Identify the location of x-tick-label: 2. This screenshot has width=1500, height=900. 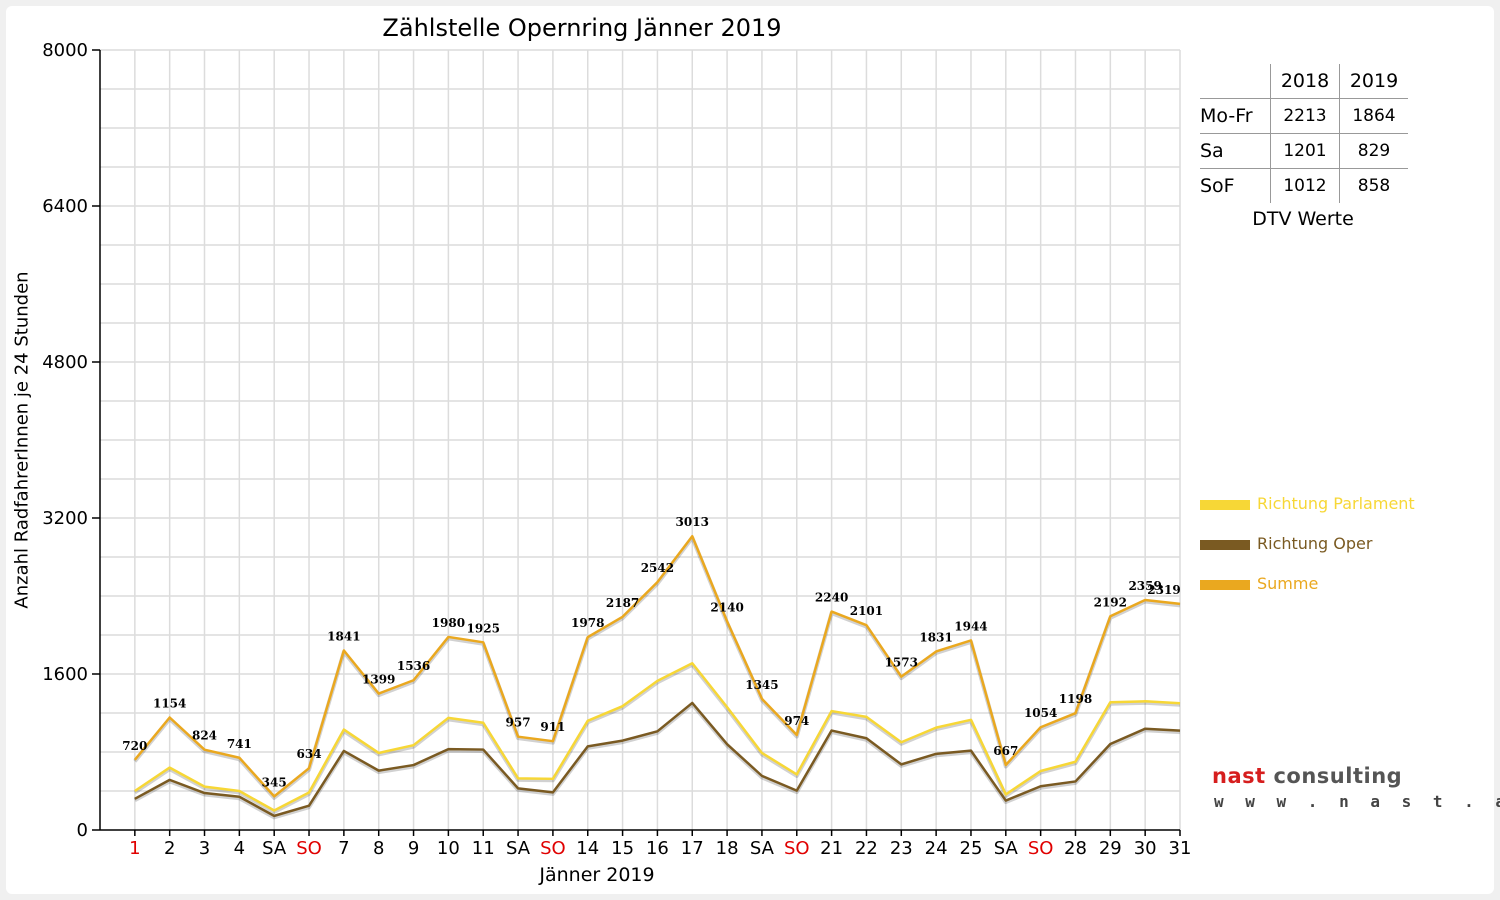
(169, 848).